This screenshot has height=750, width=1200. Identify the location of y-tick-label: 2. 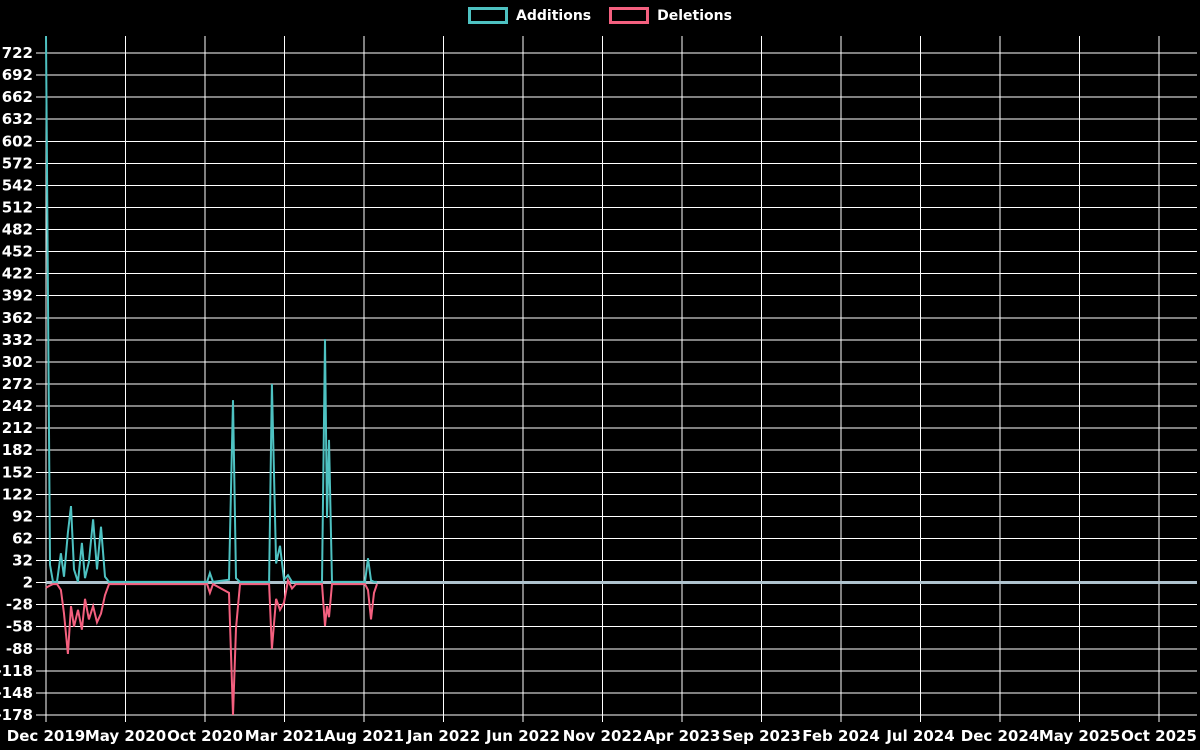
(28, 583).